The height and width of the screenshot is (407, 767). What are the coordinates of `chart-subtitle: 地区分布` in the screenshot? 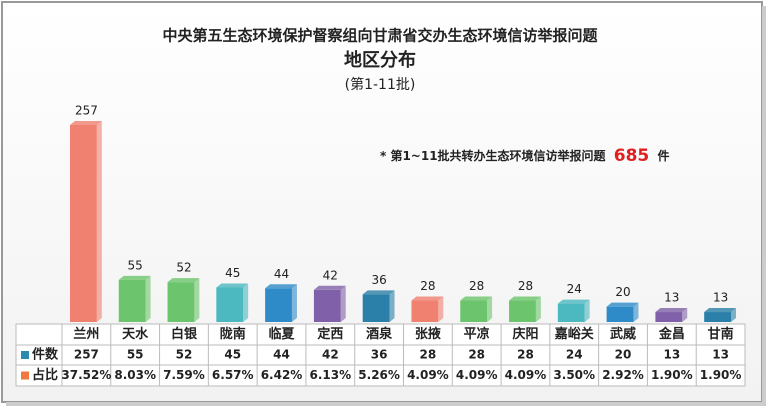 It's located at (380, 60).